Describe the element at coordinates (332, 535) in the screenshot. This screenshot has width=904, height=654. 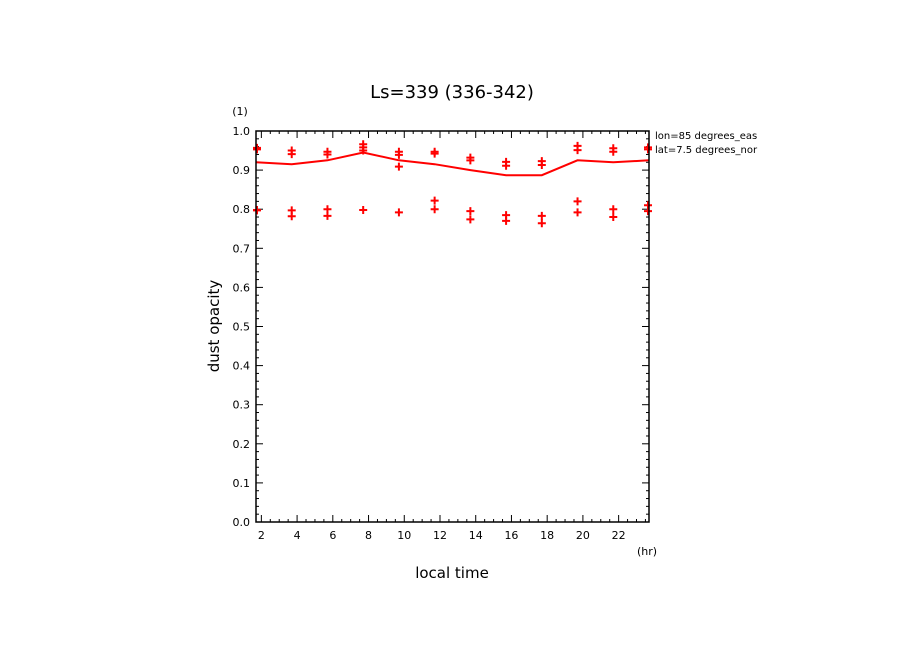
I see `x-tick-label: 6` at that location.